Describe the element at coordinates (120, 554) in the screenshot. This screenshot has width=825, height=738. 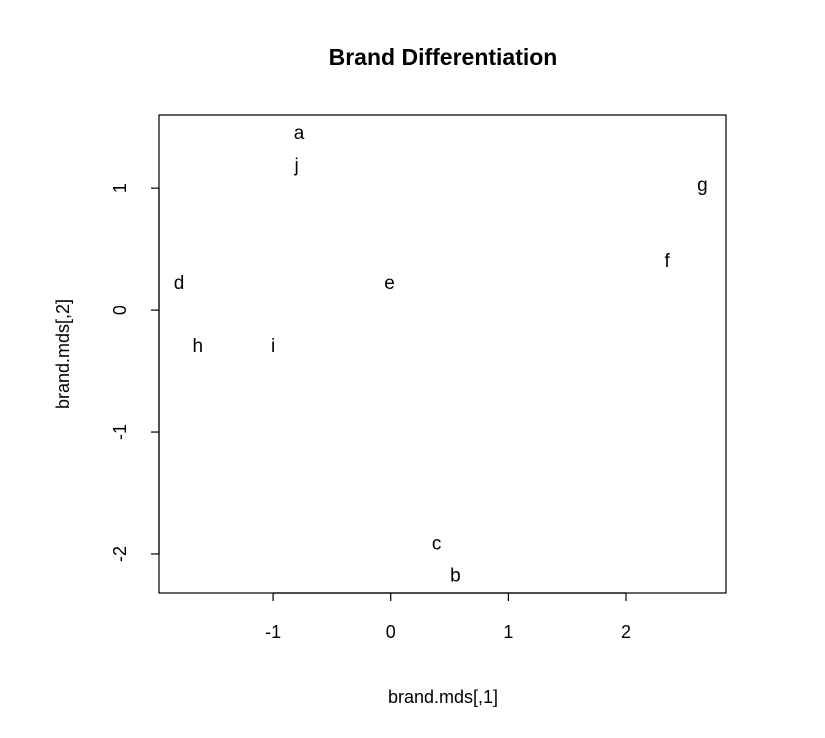
I see `y-tick-label: -2` at that location.